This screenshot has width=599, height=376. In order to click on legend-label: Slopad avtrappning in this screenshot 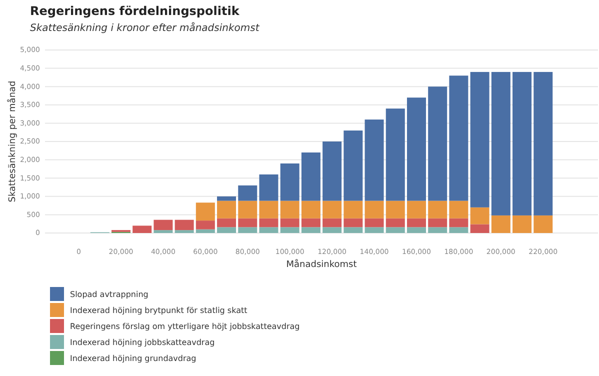, I will do `click(109, 294)`.